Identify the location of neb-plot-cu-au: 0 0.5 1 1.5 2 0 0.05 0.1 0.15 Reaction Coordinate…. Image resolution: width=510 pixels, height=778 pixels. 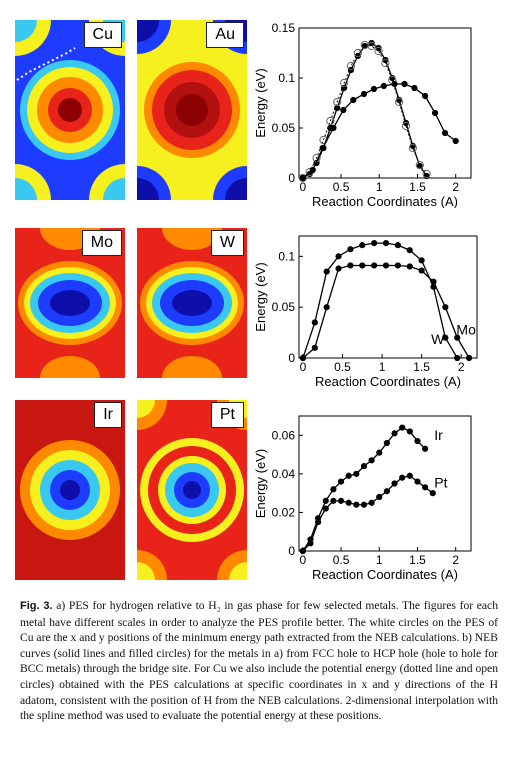
(362, 114).